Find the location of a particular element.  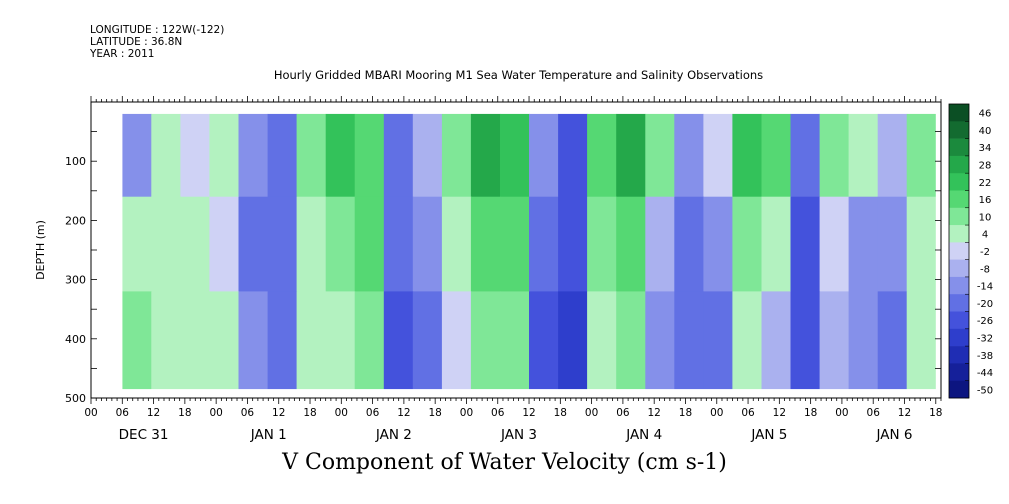

y-axis-label: DEPTH (m) is located at coordinates (40, 250).